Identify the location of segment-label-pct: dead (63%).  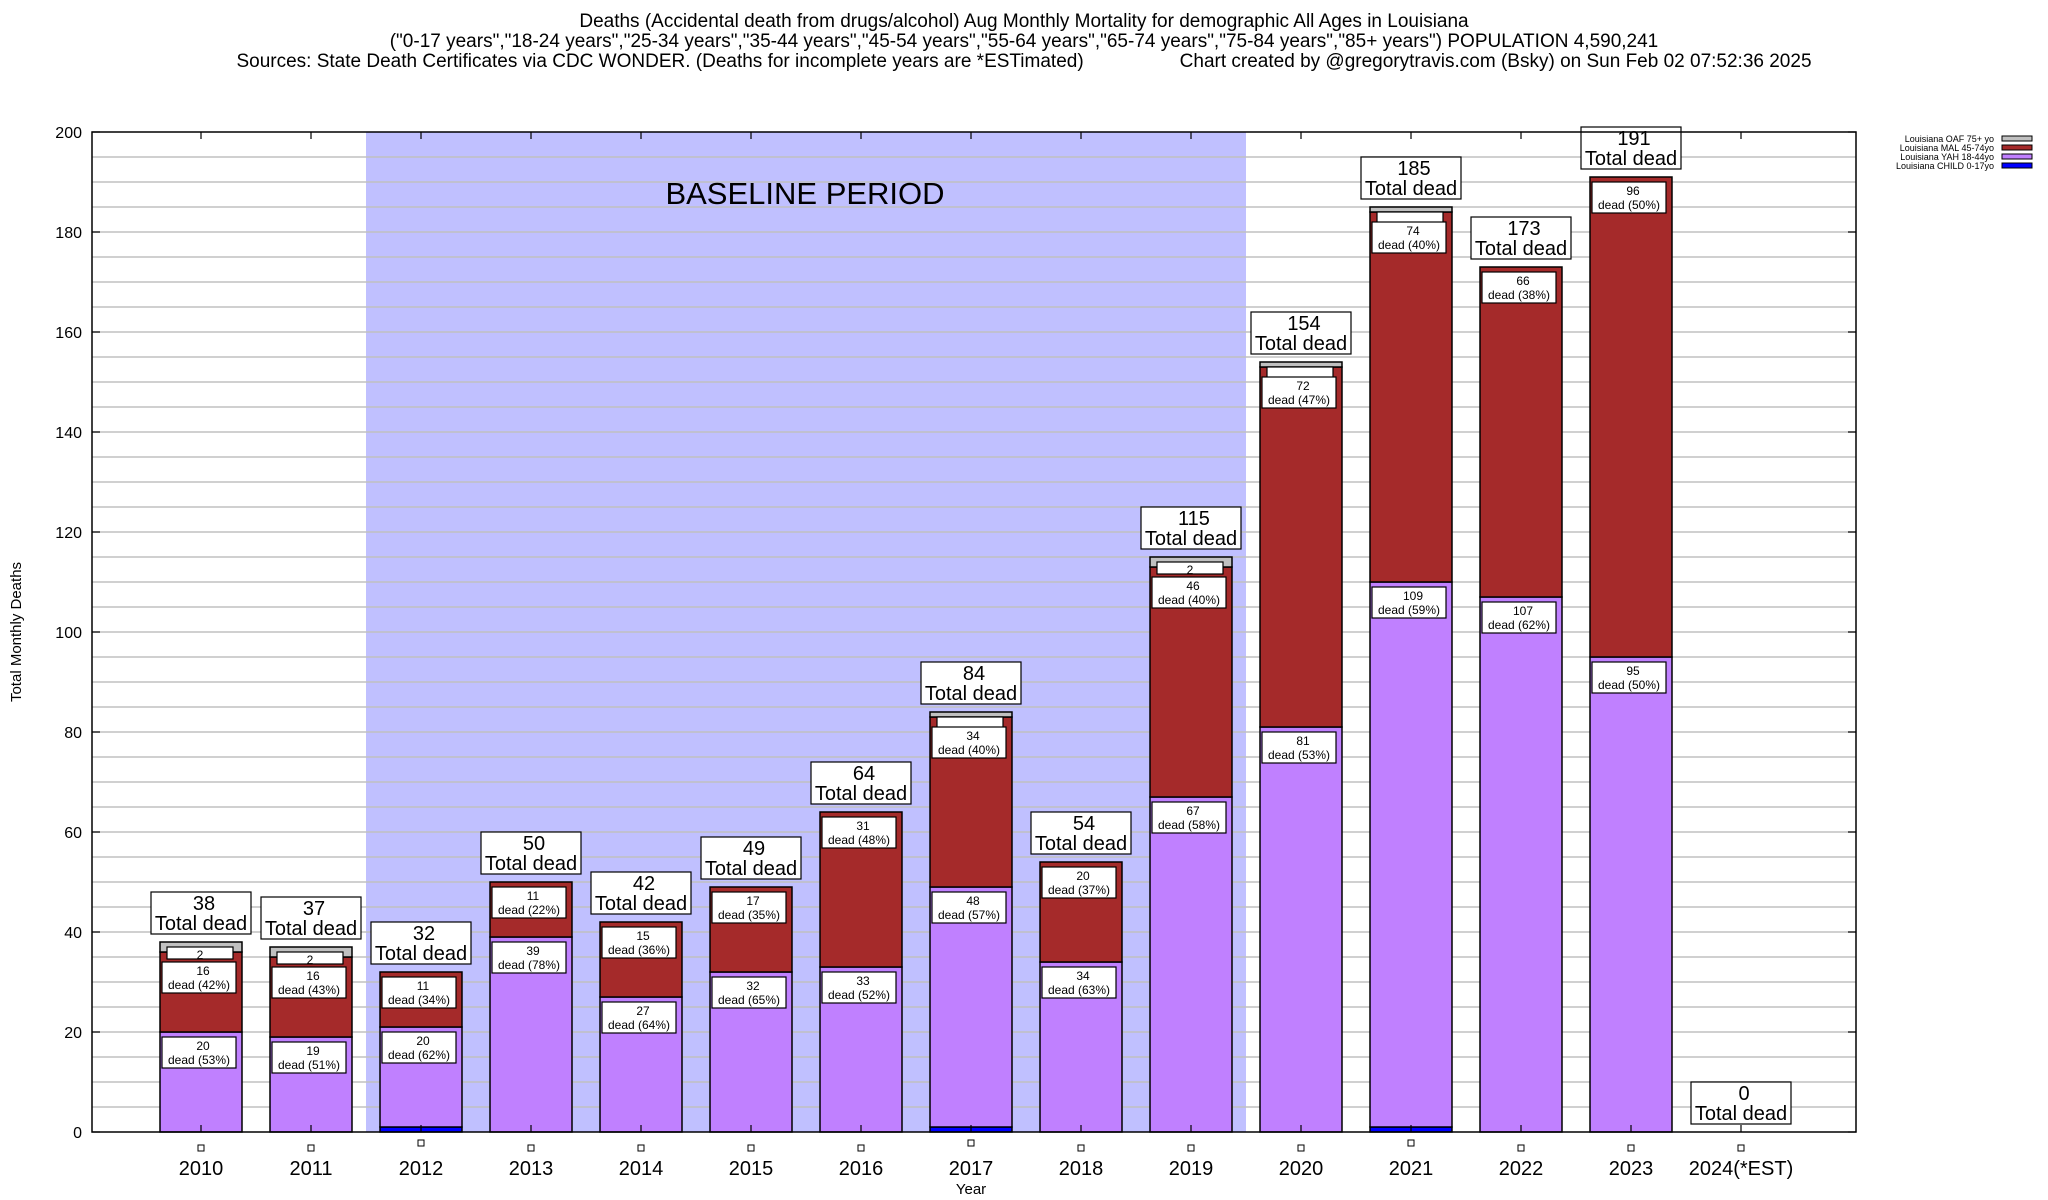
(1079, 990).